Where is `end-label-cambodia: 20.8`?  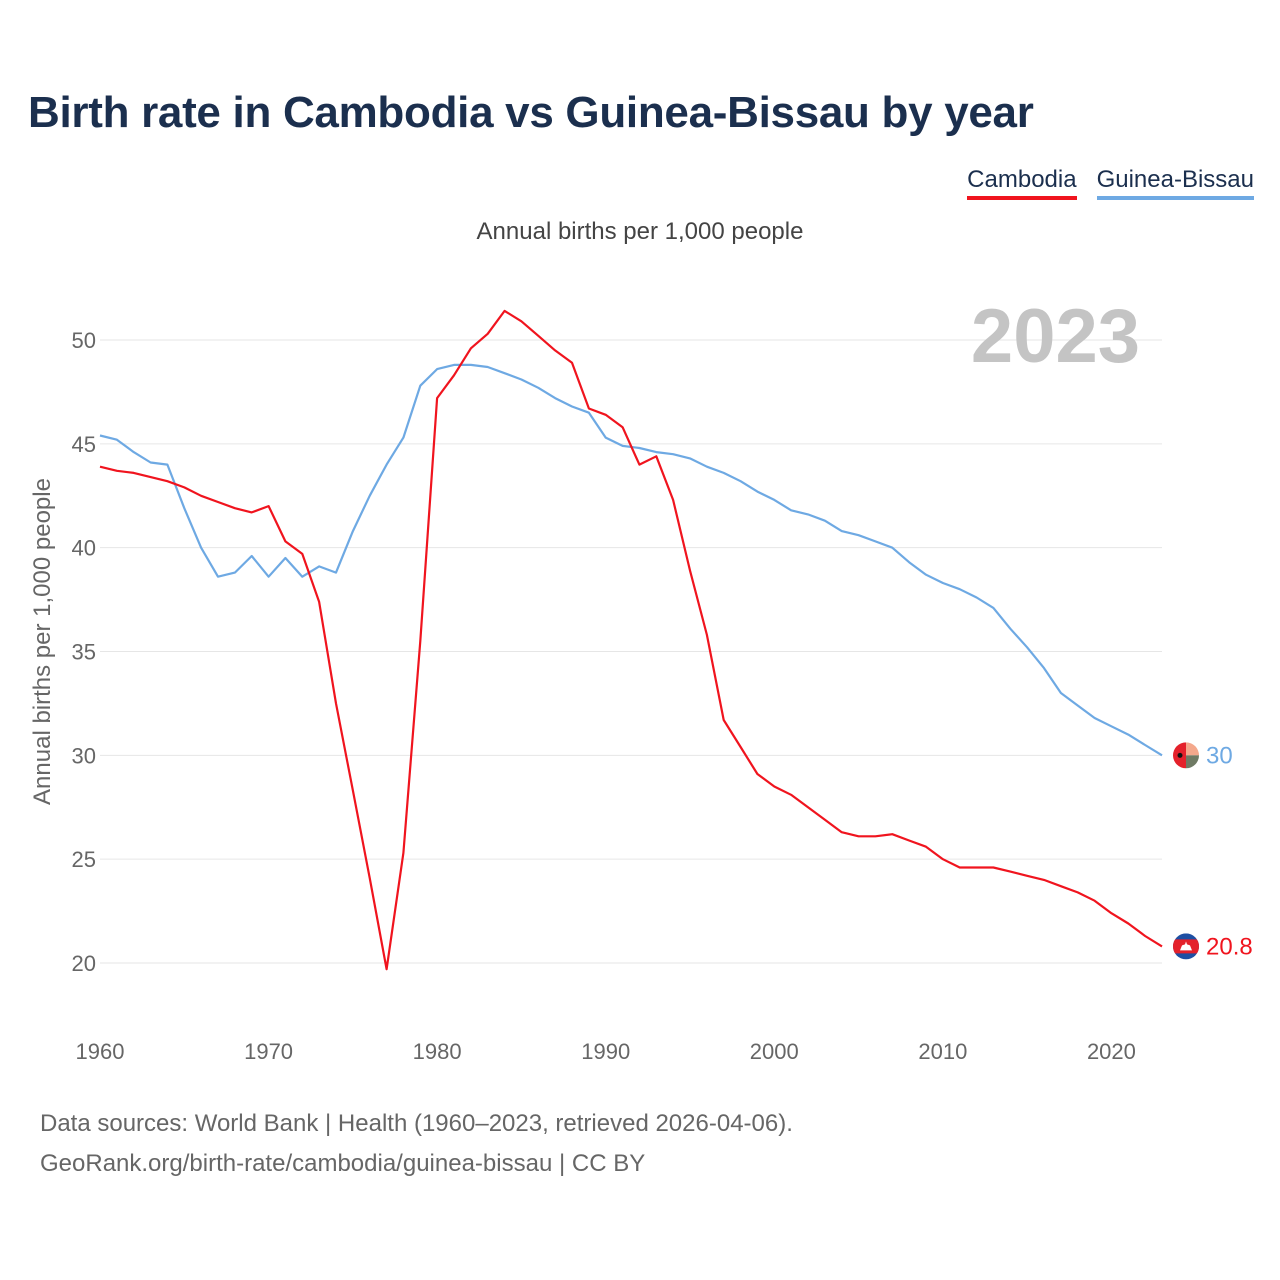
end-label-cambodia: 20.8 is located at coordinates (1229, 946).